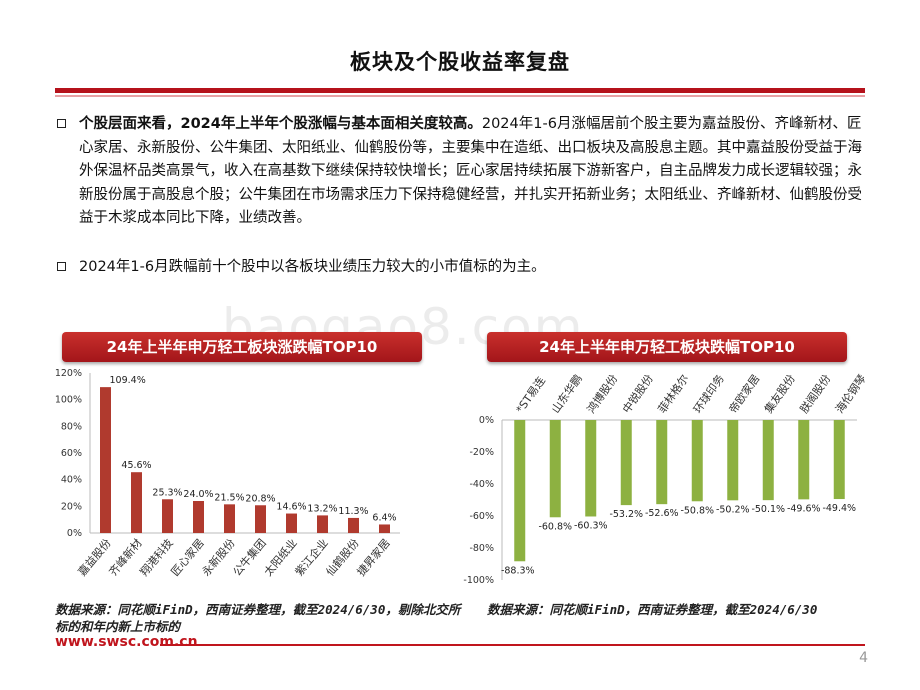  Describe the element at coordinates (602, 394) in the screenshot. I see `chart2-x-tick: 鸿博股份` at that location.